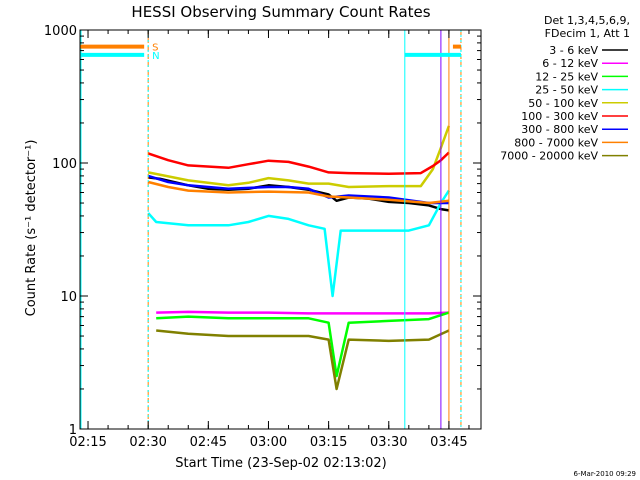 The height and width of the screenshot is (480, 640). Describe the element at coordinates (549, 156) in the screenshot. I see `legend-label: 7000 - 20000 keV` at that location.